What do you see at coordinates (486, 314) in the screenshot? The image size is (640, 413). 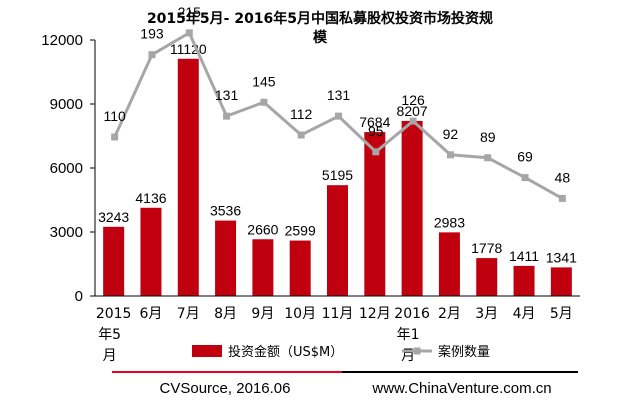 I see `x-tick-label: 3月` at bounding box center [486, 314].